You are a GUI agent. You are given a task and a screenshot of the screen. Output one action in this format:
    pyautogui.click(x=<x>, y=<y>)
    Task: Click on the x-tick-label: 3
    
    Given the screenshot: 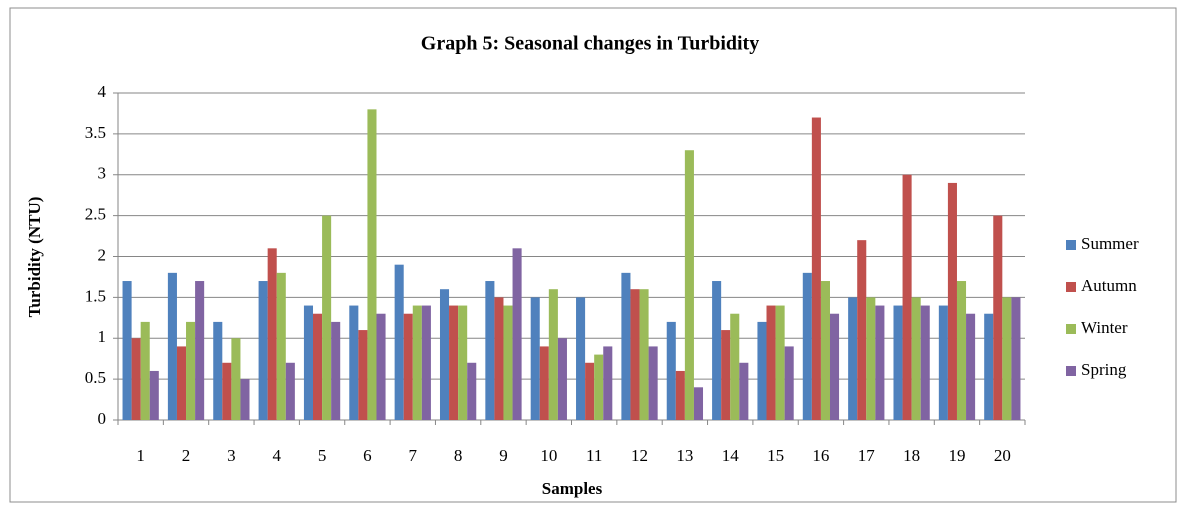 What is the action you would take?
    pyautogui.click(x=231, y=455)
    